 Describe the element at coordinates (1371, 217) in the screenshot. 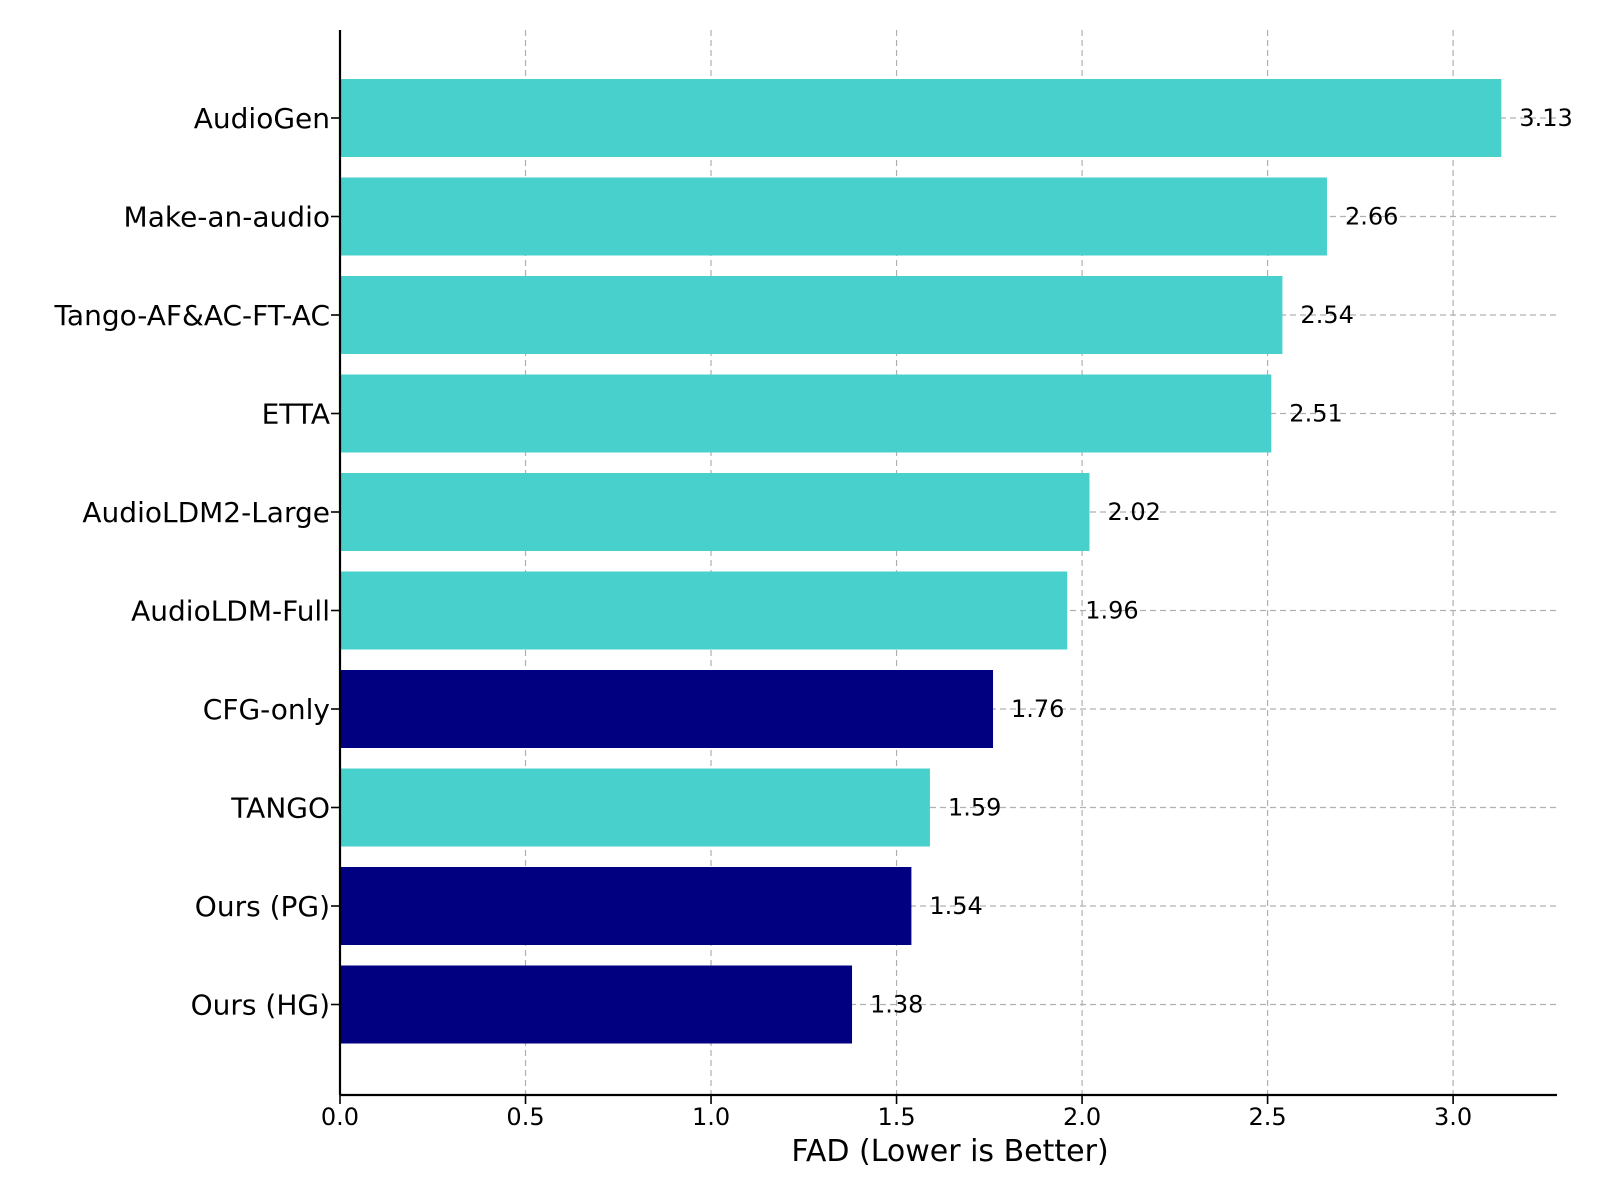

I see `bar-value-label: 2.66` at that location.